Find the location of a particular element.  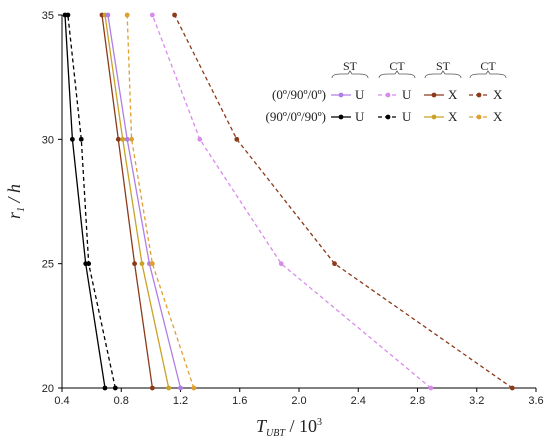

x-tick-label: 2.4 is located at coordinates (358, 401).